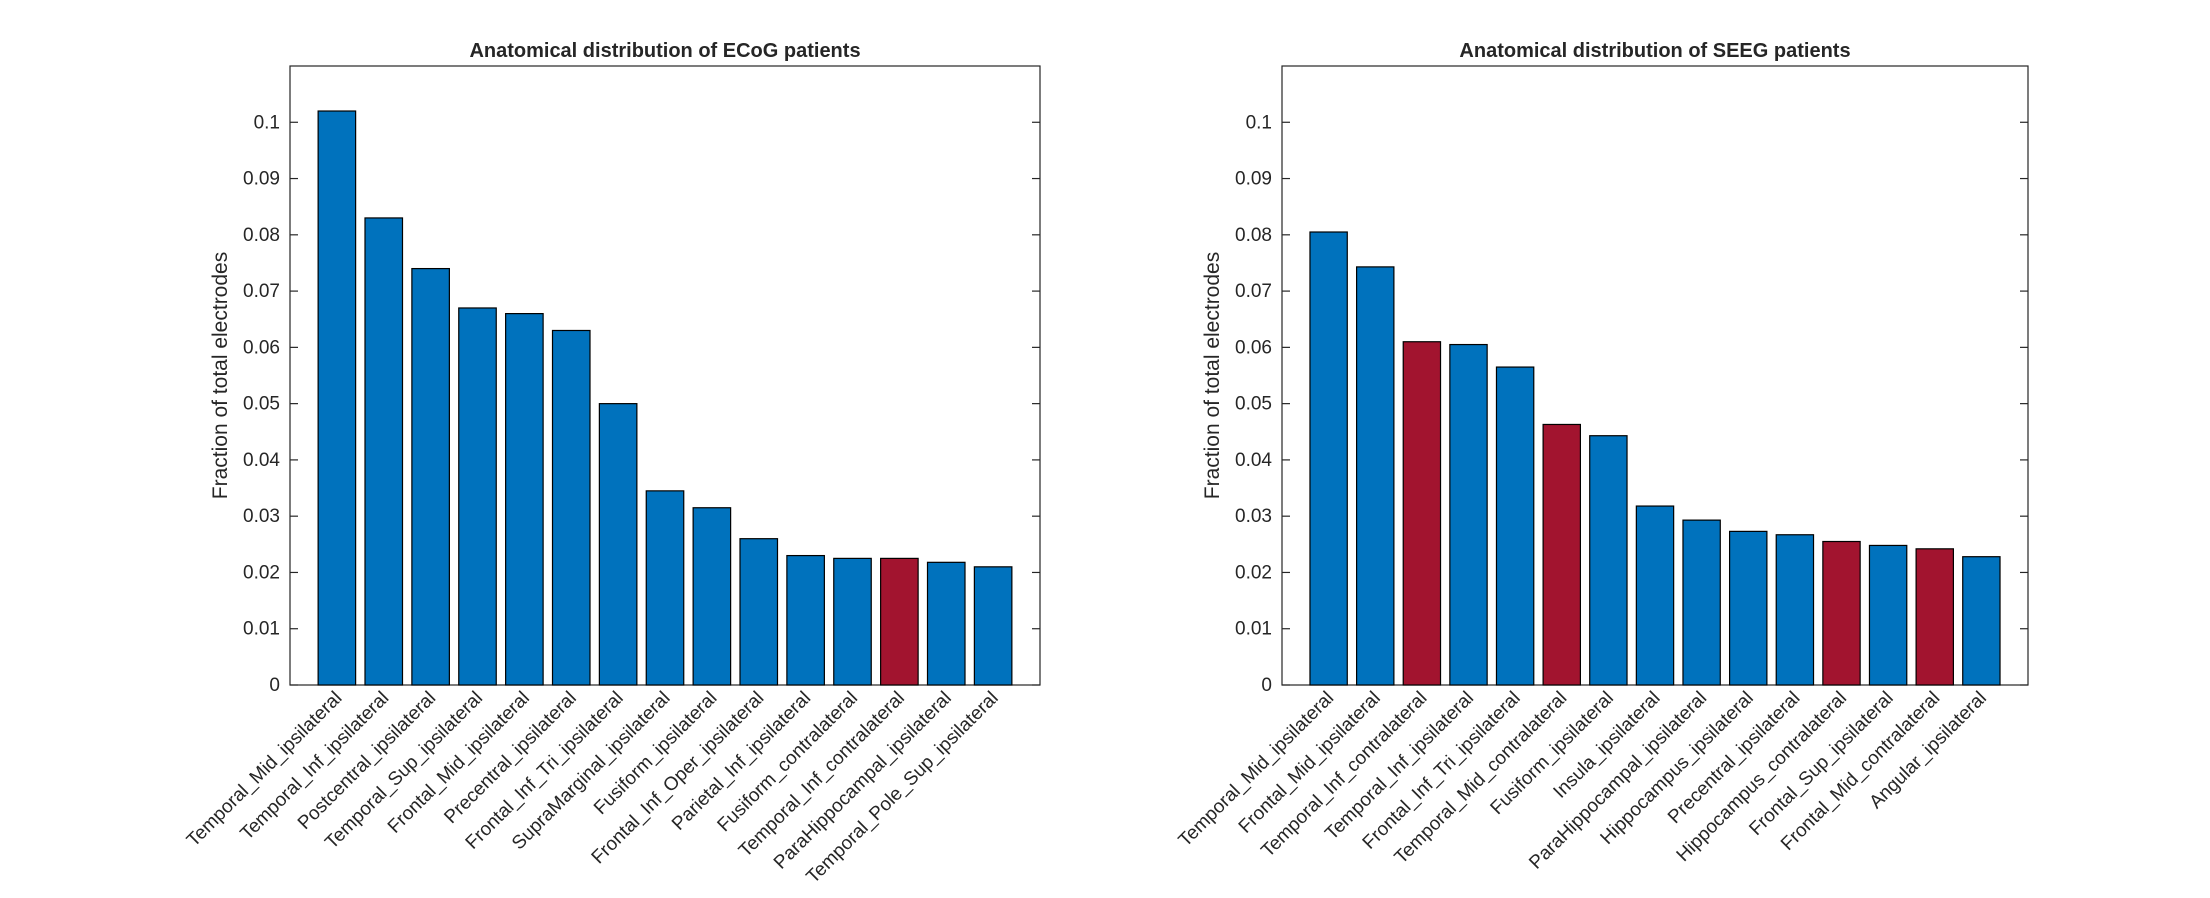 Image resolution: width=2210 pixels, height=898 pixels. What do you see at coordinates (261, 460) in the screenshot?
I see `ecog-y-tick-label: 0.04` at bounding box center [261, 460].